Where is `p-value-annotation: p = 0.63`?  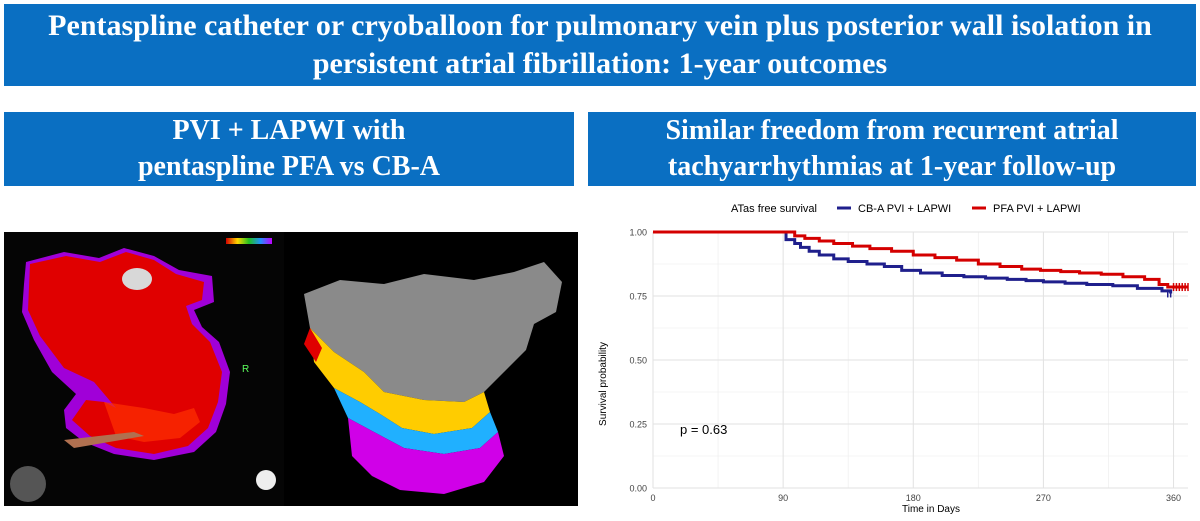 p-value-annotation: p = 0.63 is located at coordinates (703, 429).